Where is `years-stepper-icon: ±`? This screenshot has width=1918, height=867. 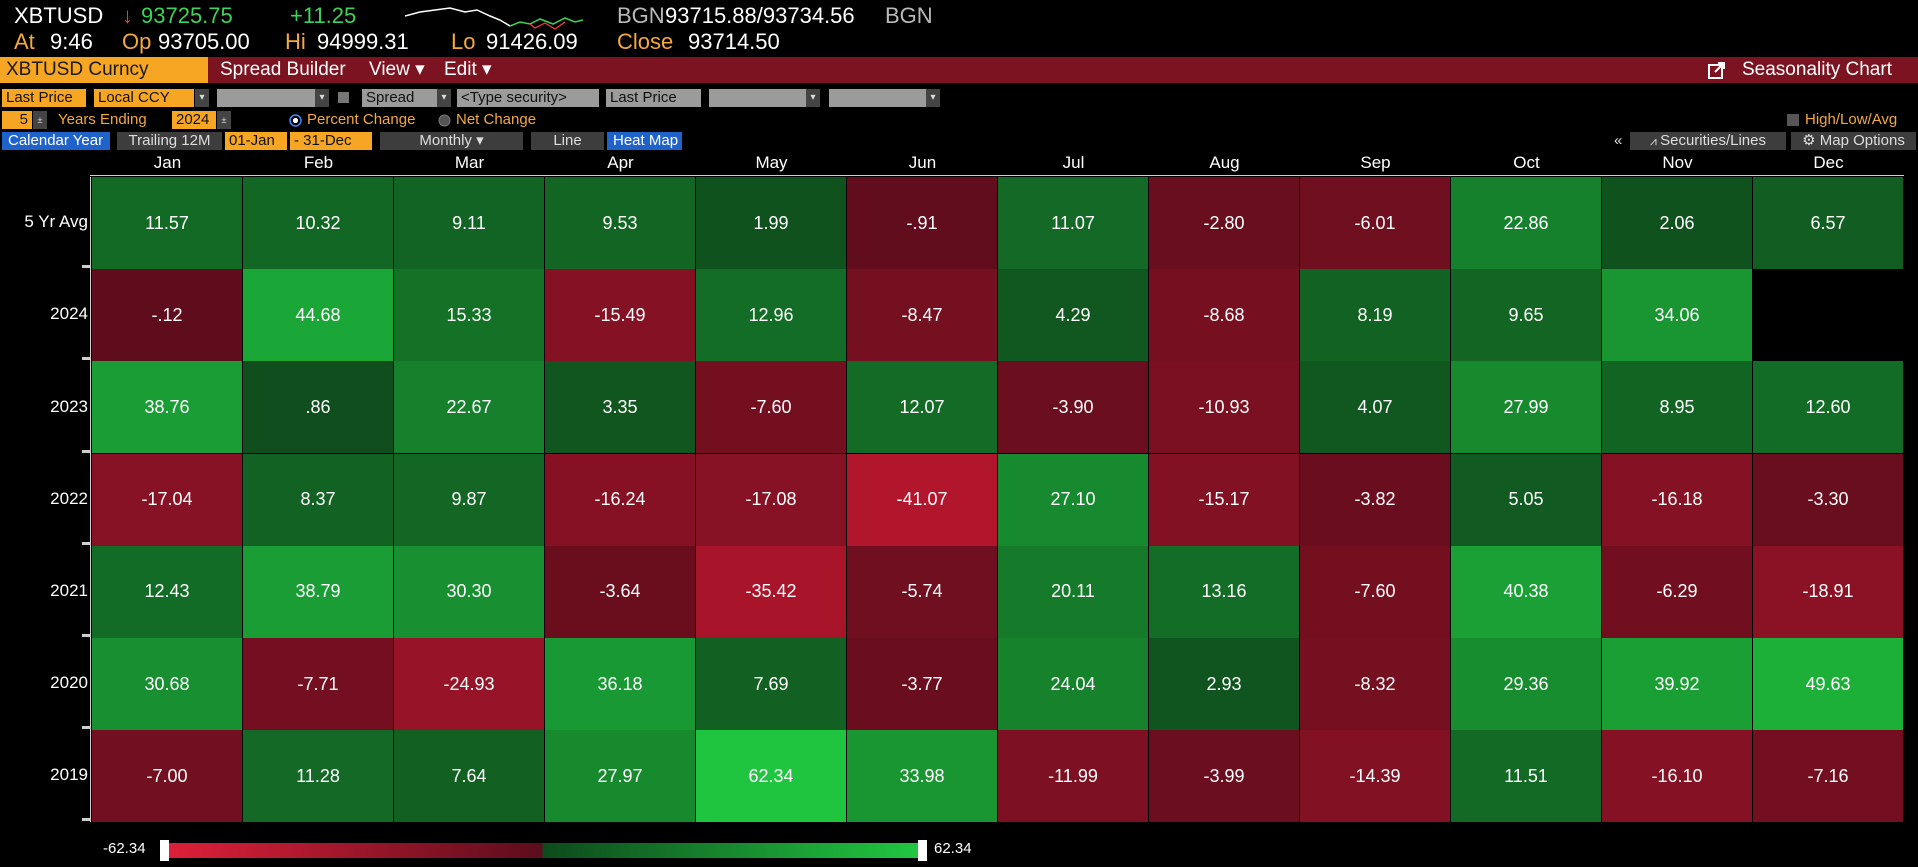
years-stepper-icon: ± is located at coordinates (40, 120).